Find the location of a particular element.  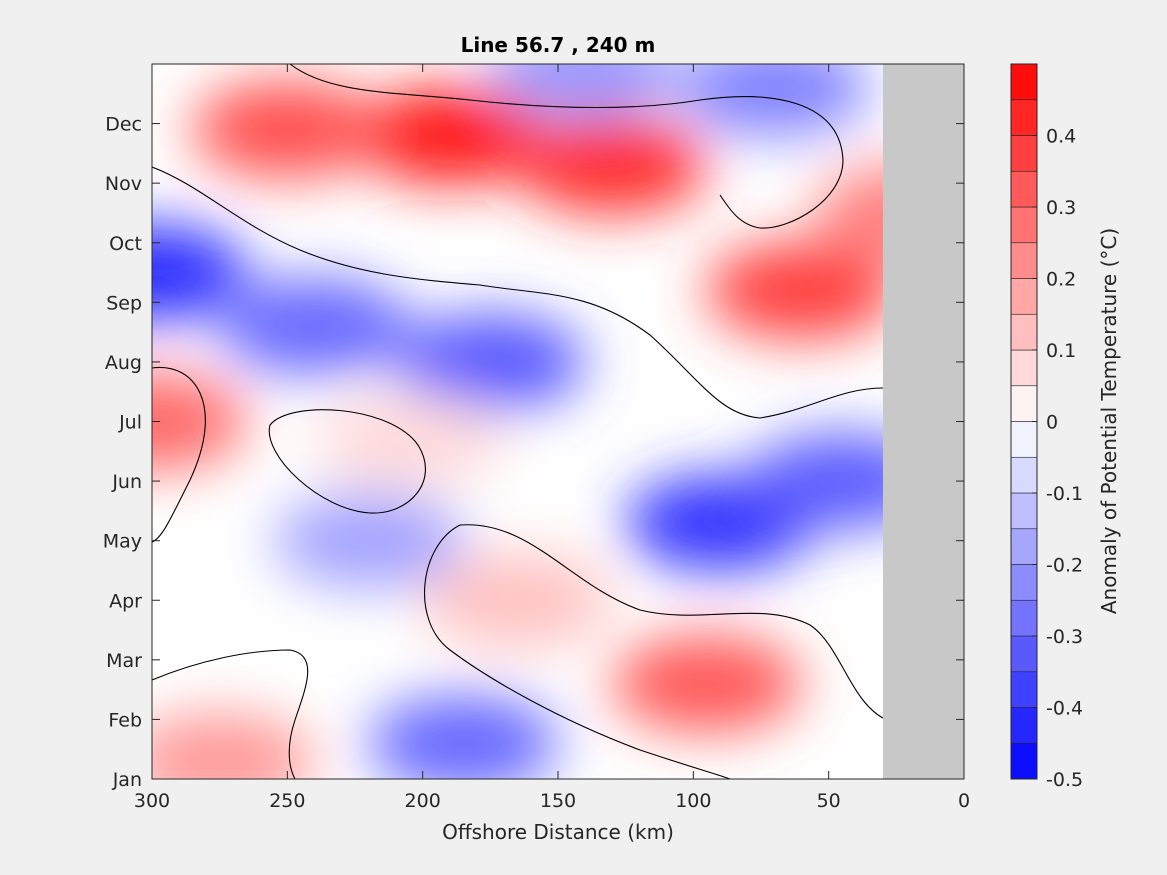

x-tick-label: 100 is located at coordinates (693, 801).